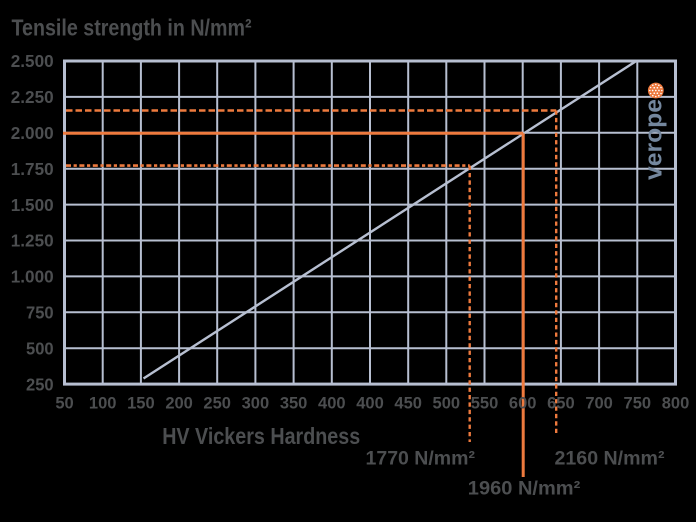 The image size is (696, 522). I want to click on svg-text: 200, so click(179, 404).